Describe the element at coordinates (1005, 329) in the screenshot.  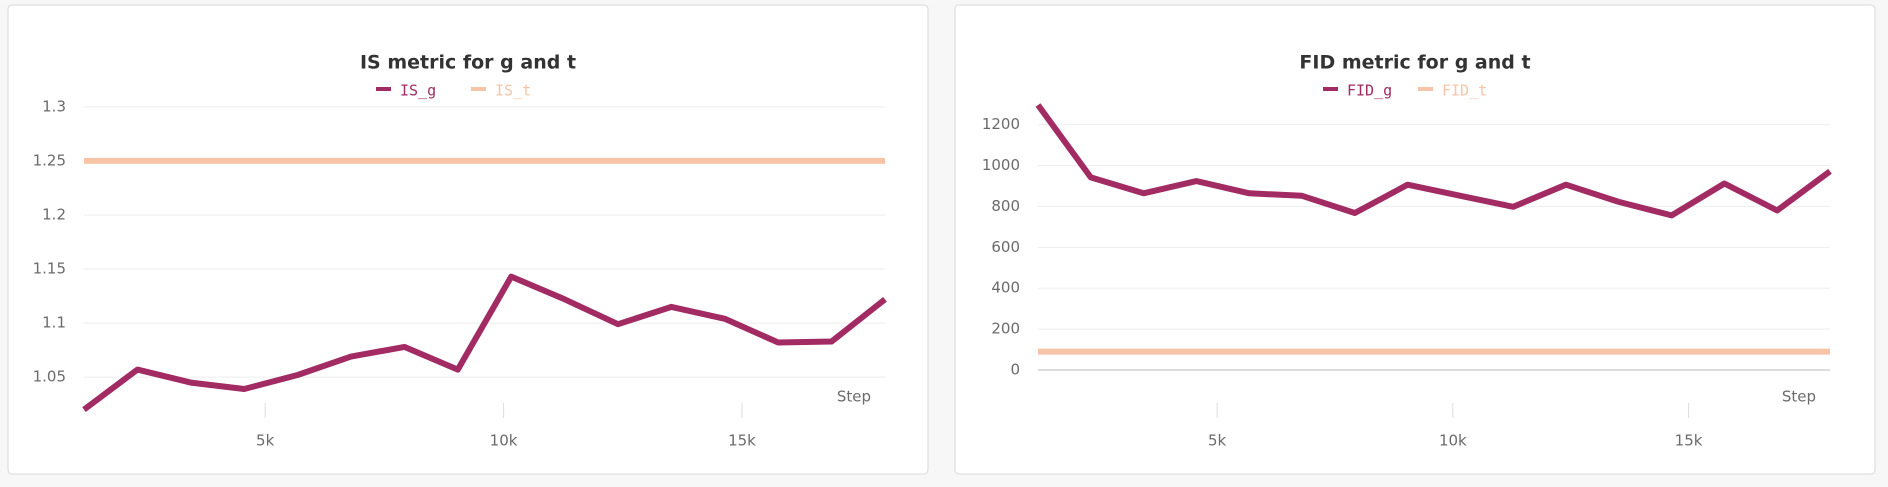
I see `y-tick-label: 200` at that location.